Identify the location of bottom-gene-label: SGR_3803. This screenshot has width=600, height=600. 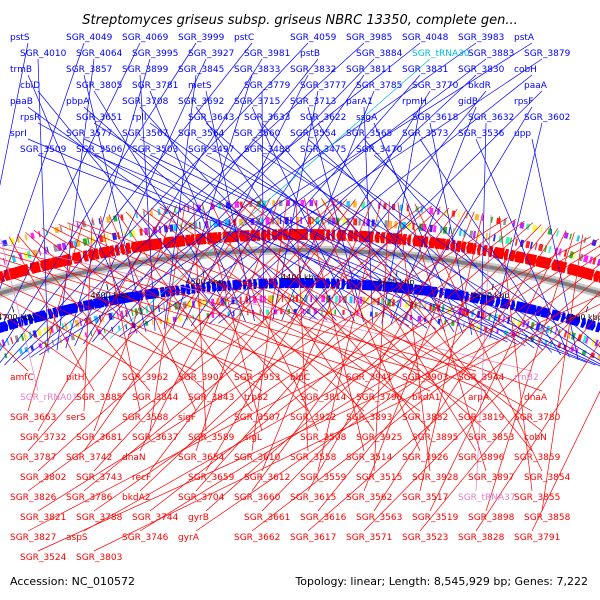
(99, 558).